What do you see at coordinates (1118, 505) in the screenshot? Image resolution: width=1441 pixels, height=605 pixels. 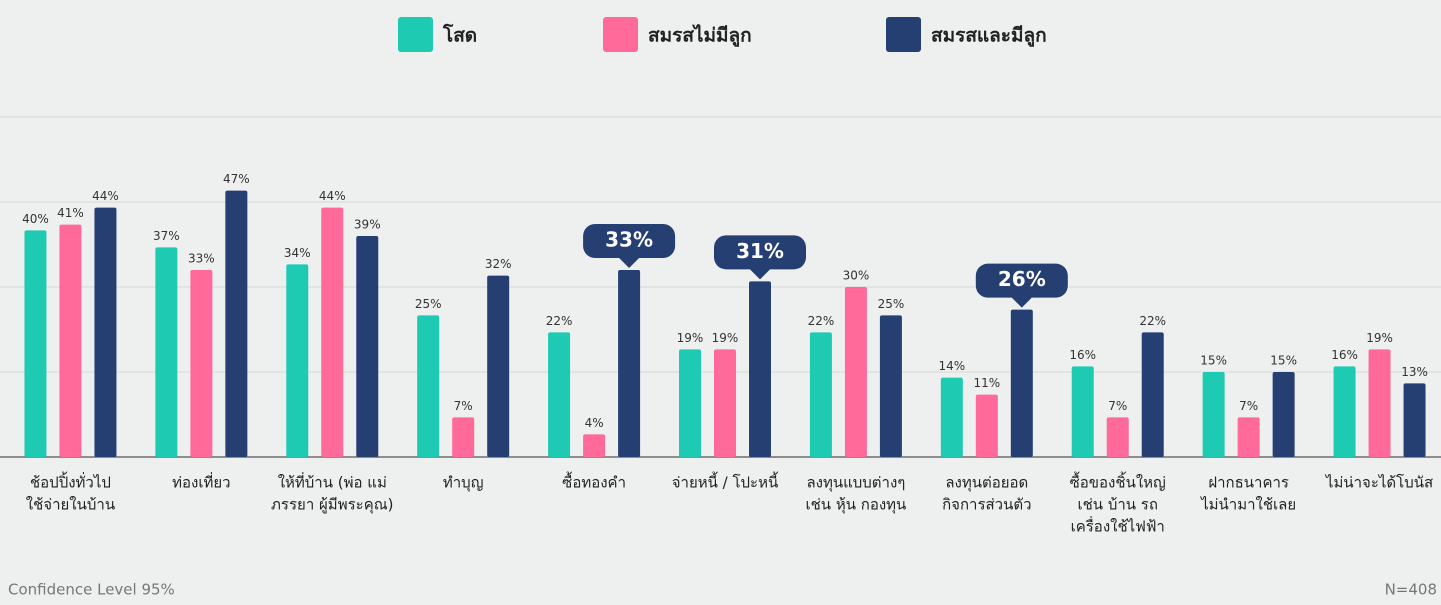 I see `x-tick-label: เช่น บ้าน รถ` at bounding box center [1118, 505].